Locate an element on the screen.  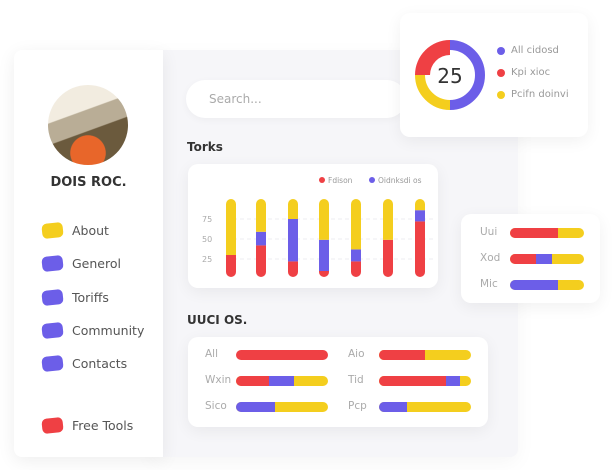
bar-5-red-segment is located at coordinates (356, 269).